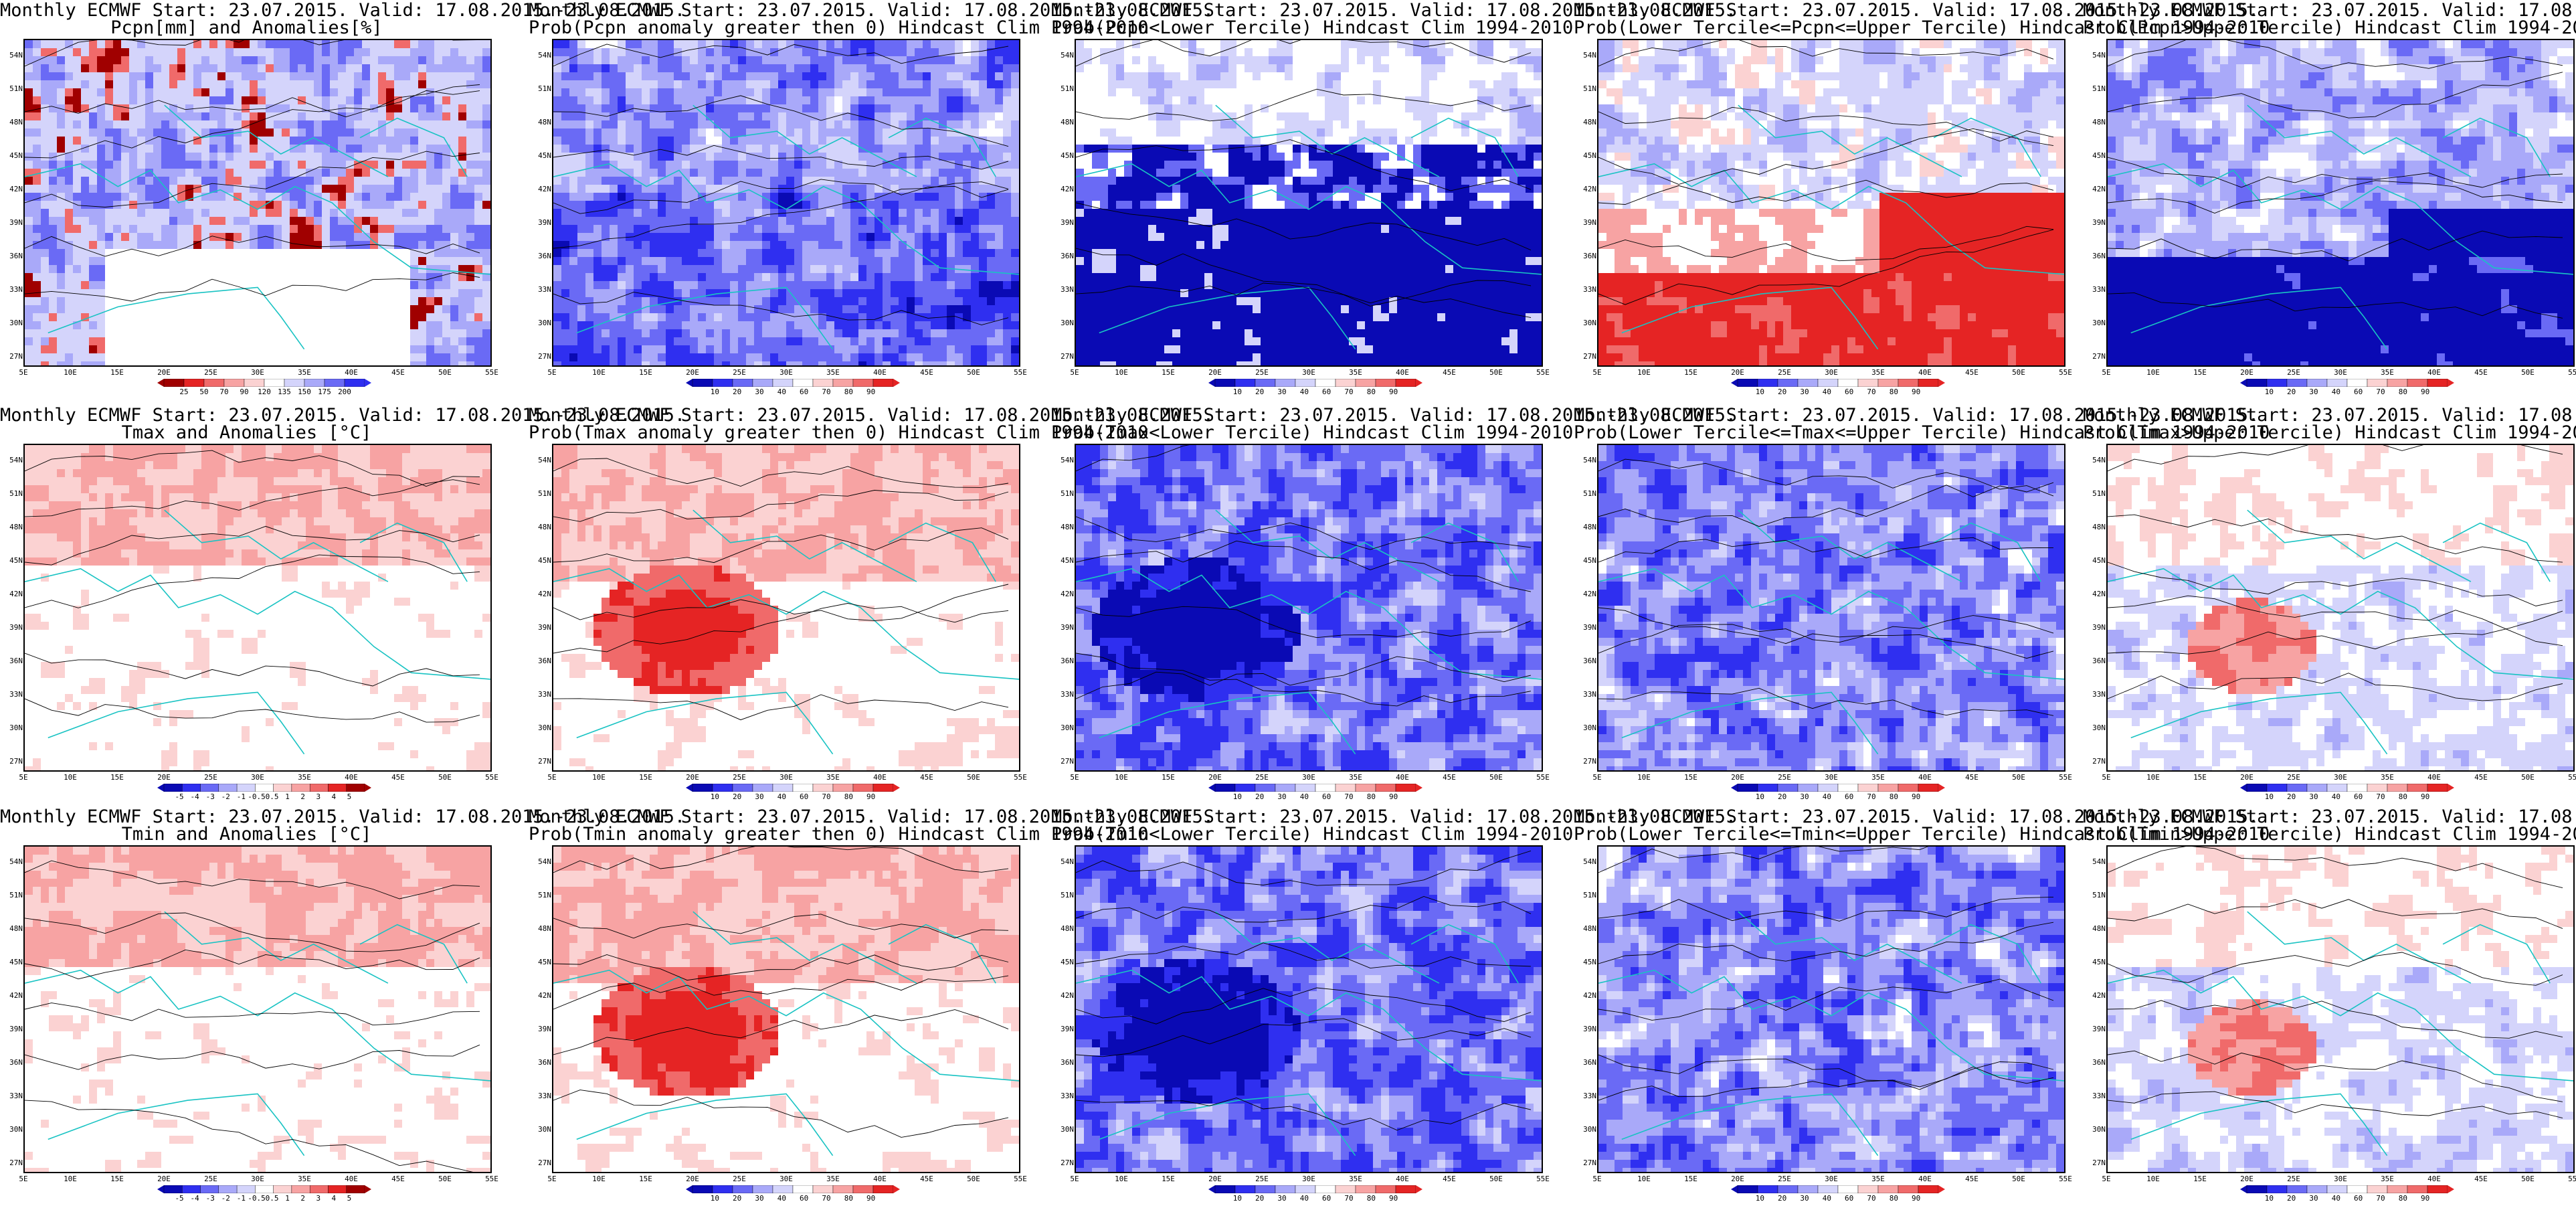  What do you see at coordinates (1062, 727) in the screenshot?
I see `lat-label: 30N` at bounding box center [1062, 727].